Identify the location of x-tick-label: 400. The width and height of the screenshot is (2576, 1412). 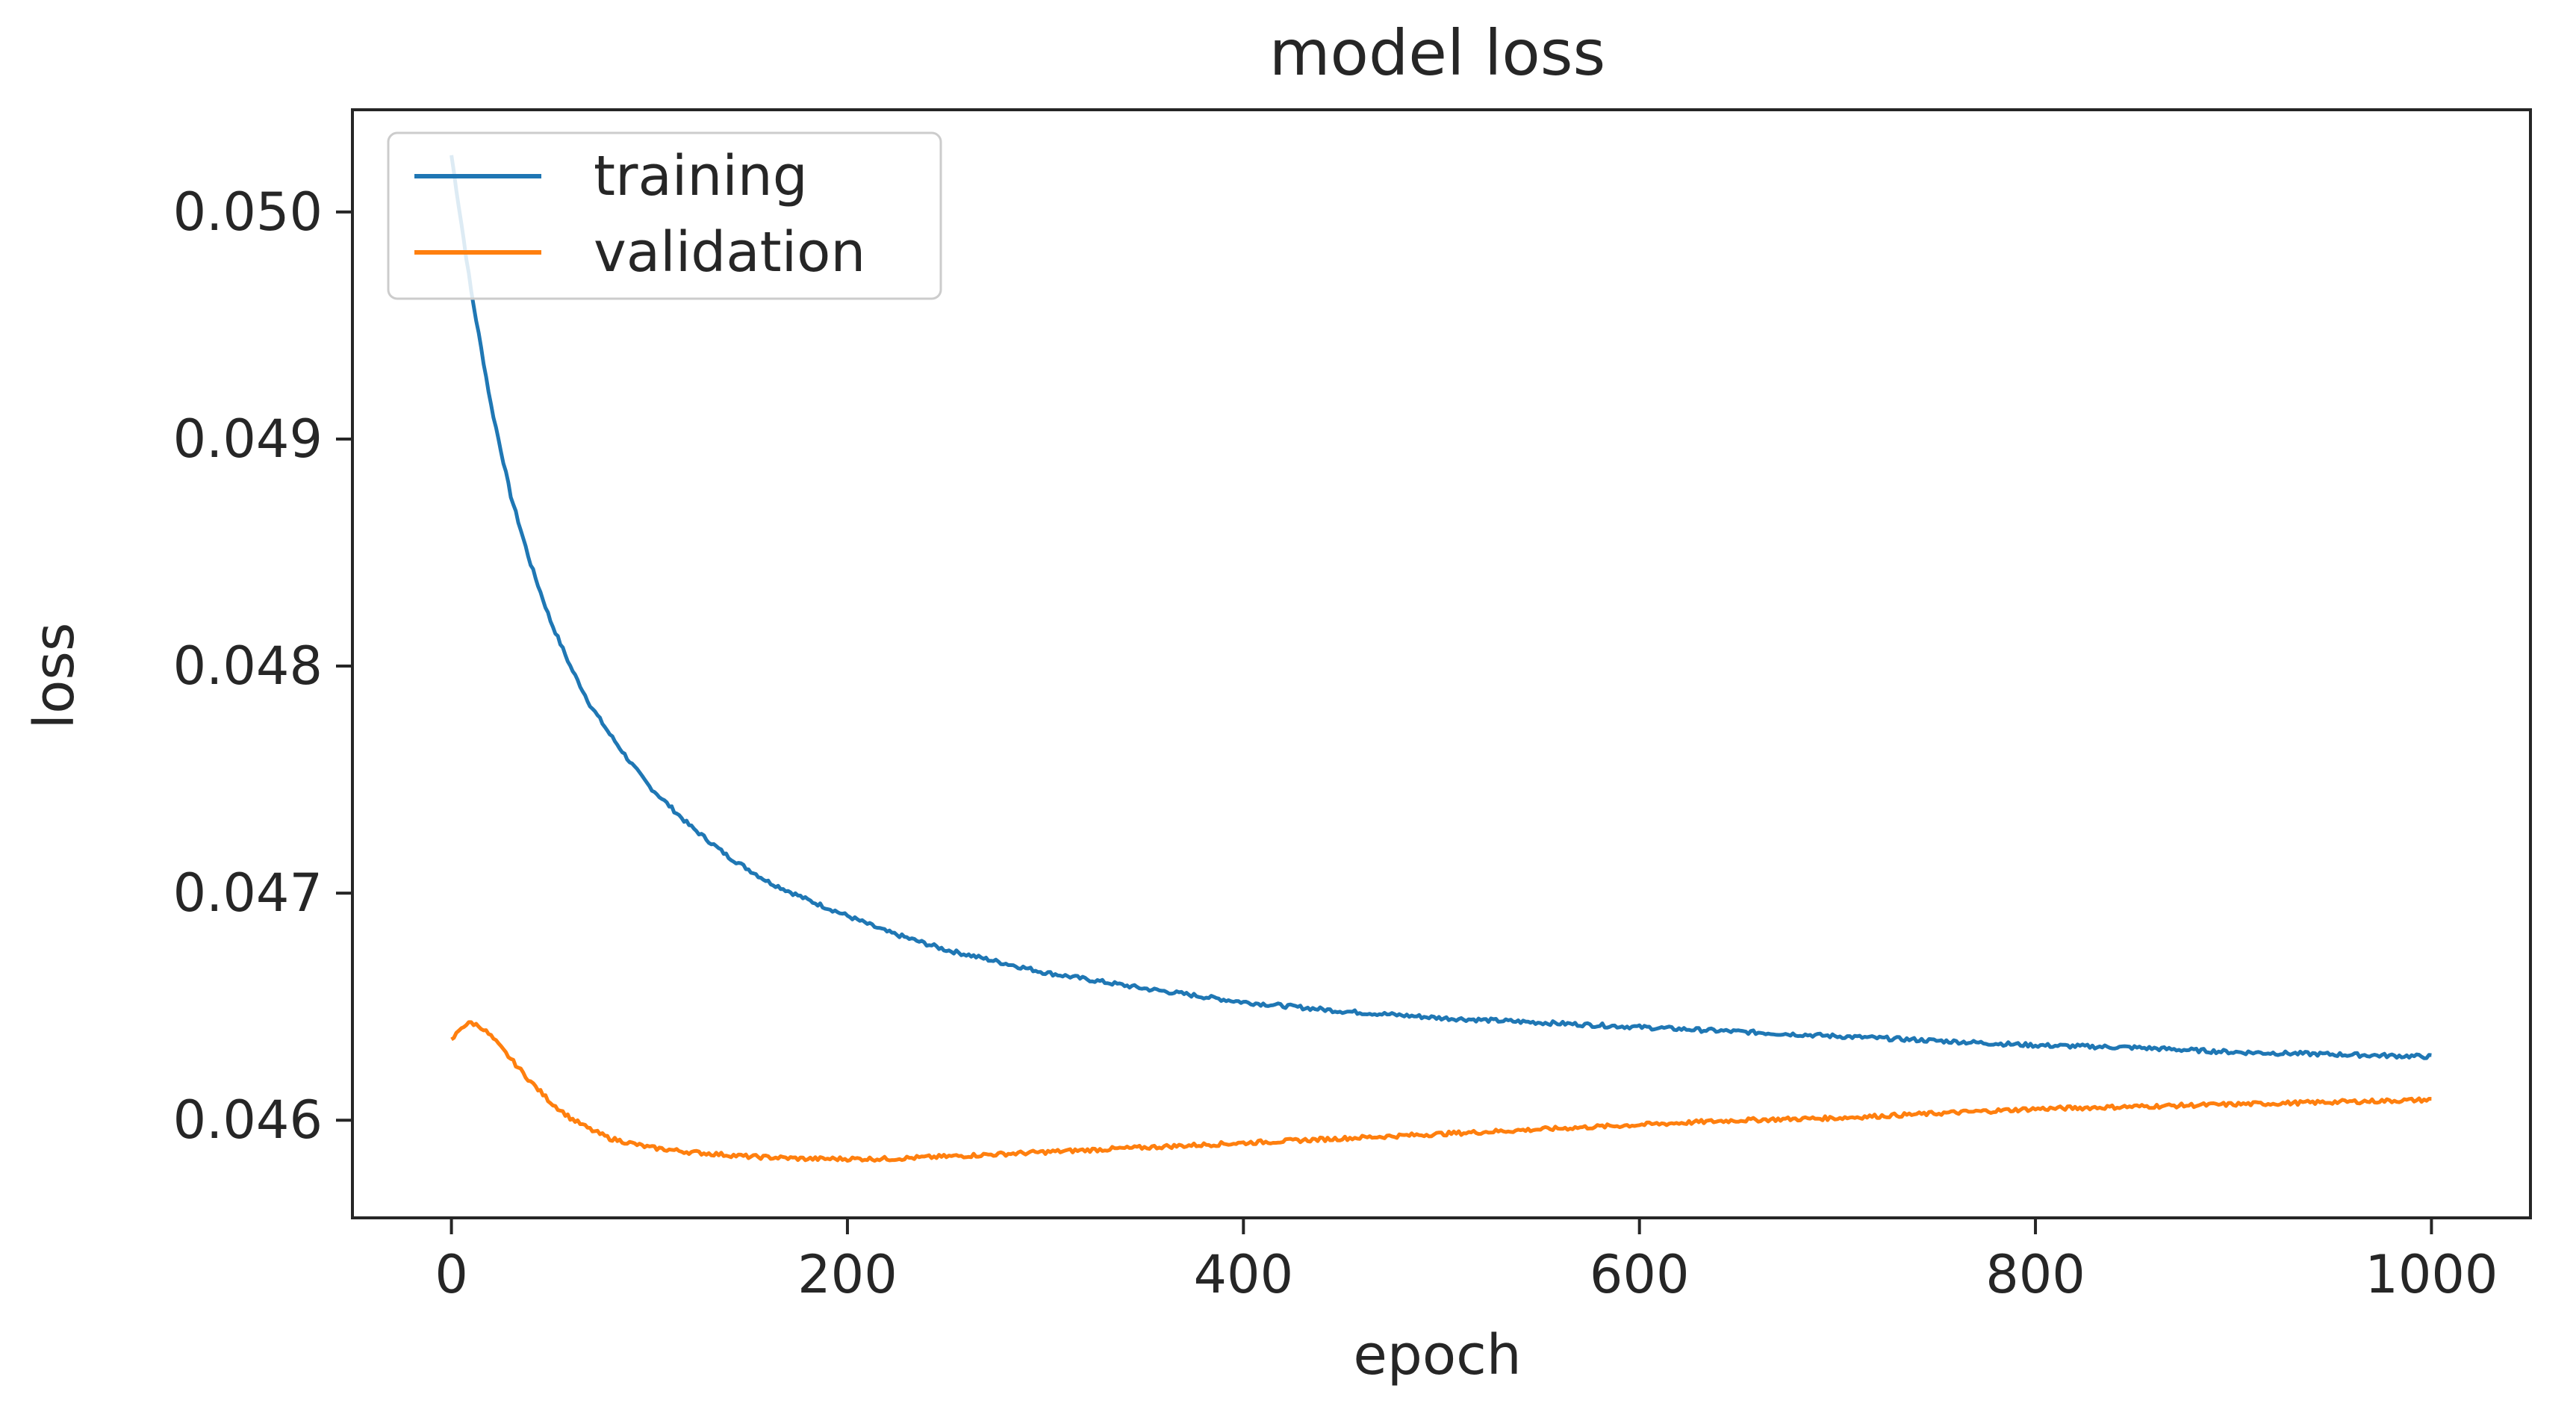
(1244, 1274).